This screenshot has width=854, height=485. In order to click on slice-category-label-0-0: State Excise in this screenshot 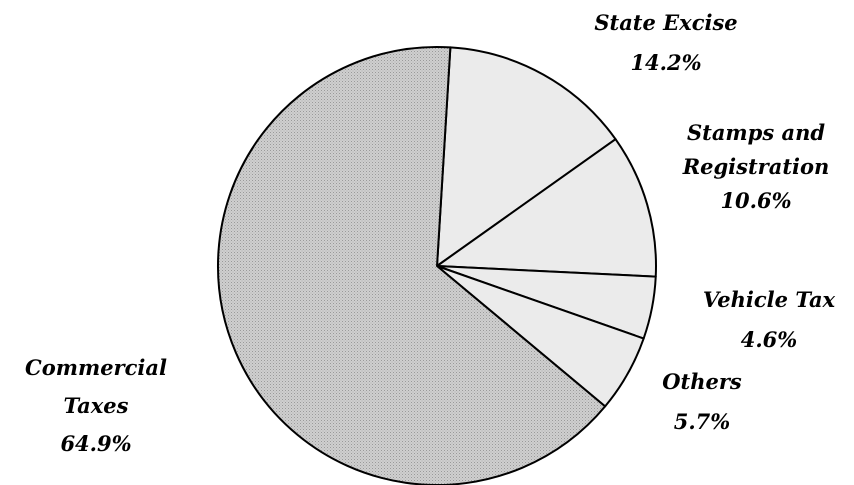, I will do `click(665, 22)`.